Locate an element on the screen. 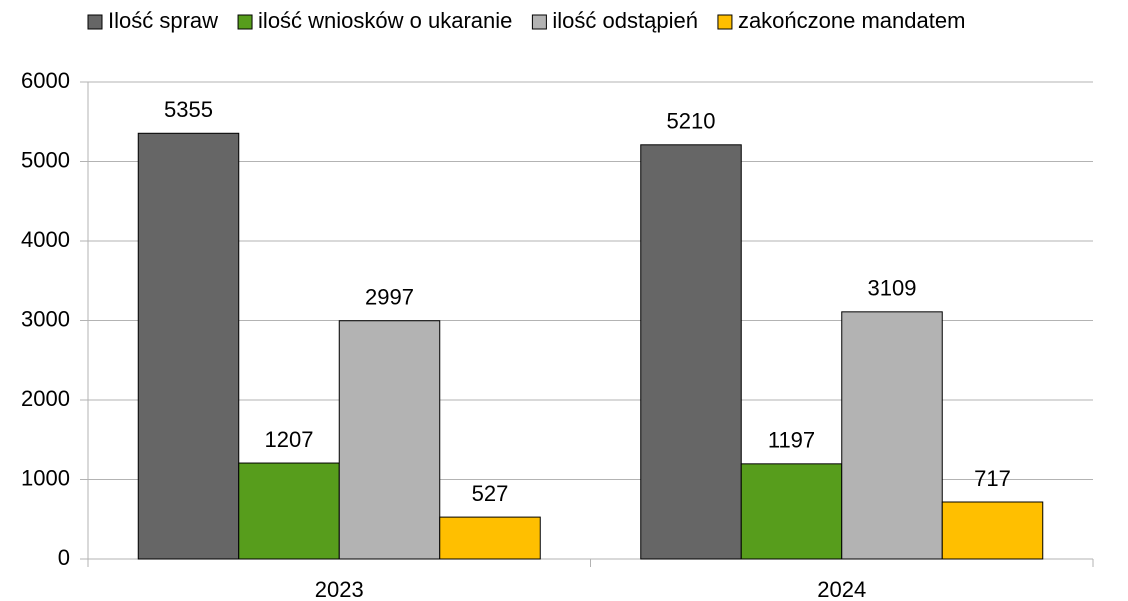 The width and height of the screenshot is (1128, 601). y-tick-label: 2000 is located at coordinates (45, 398).